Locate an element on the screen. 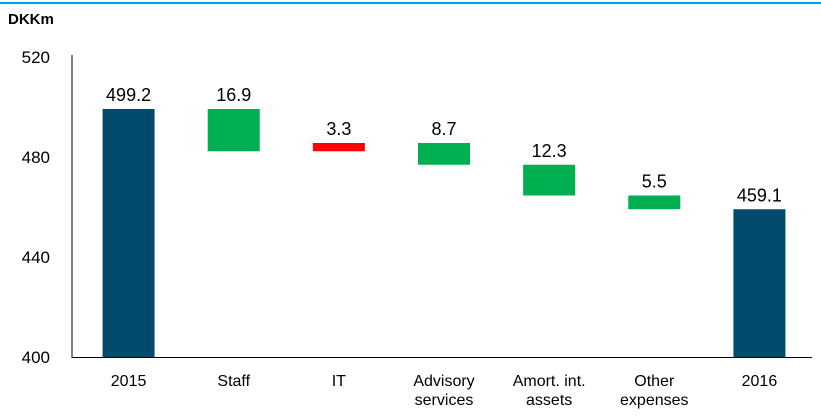  x-tick-label: Staff is located at coordinates (234, 381).